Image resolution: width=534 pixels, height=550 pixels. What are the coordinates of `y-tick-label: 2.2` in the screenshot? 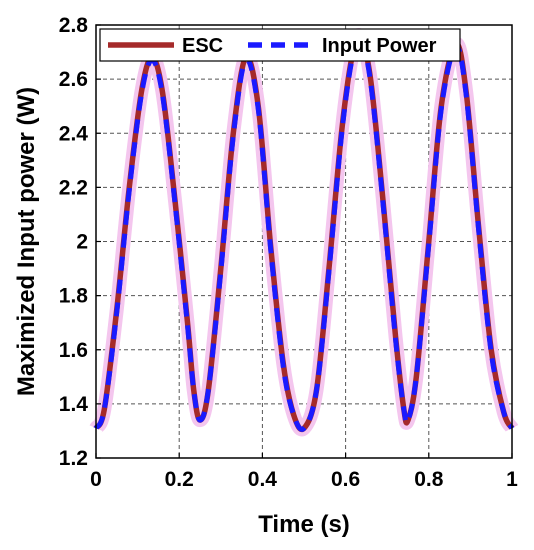 It's located at (73, 187).